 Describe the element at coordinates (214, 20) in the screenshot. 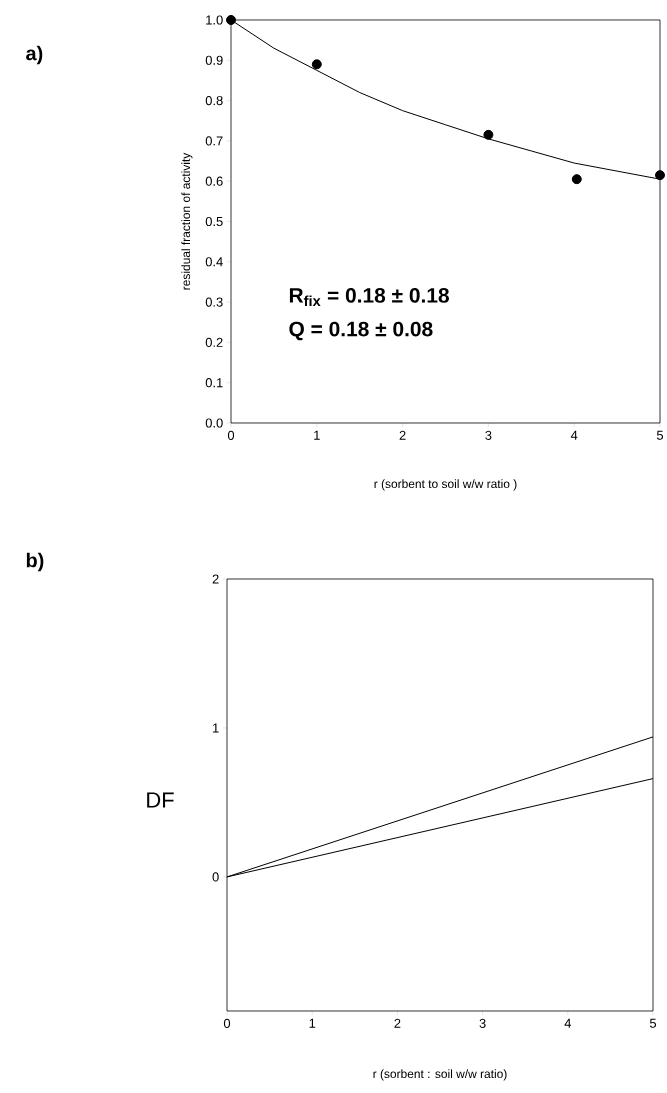

I see `y-tick-label: 1.0` at that location.